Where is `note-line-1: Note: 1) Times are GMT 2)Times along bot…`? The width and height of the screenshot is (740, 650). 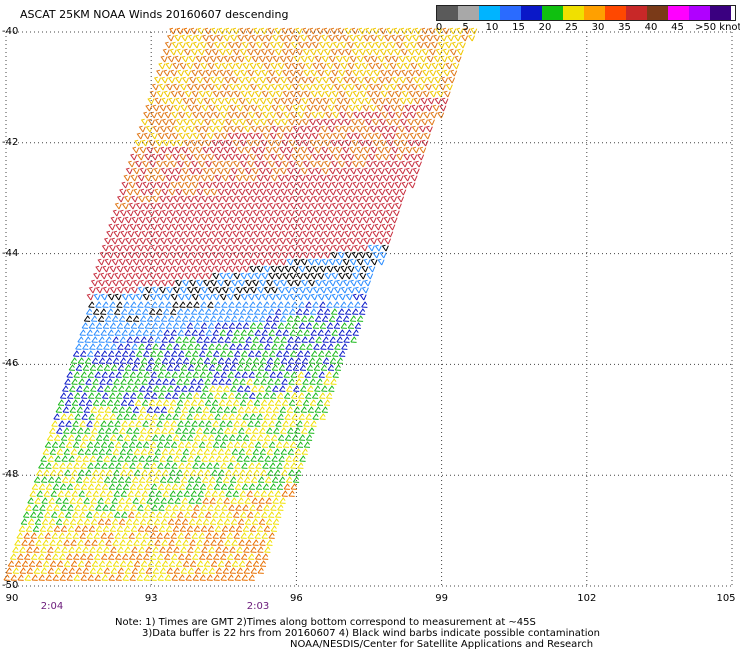 note-line-1: Note: 1) Times are GMT 2)Times along bot… is located at coordinates (325, 622).